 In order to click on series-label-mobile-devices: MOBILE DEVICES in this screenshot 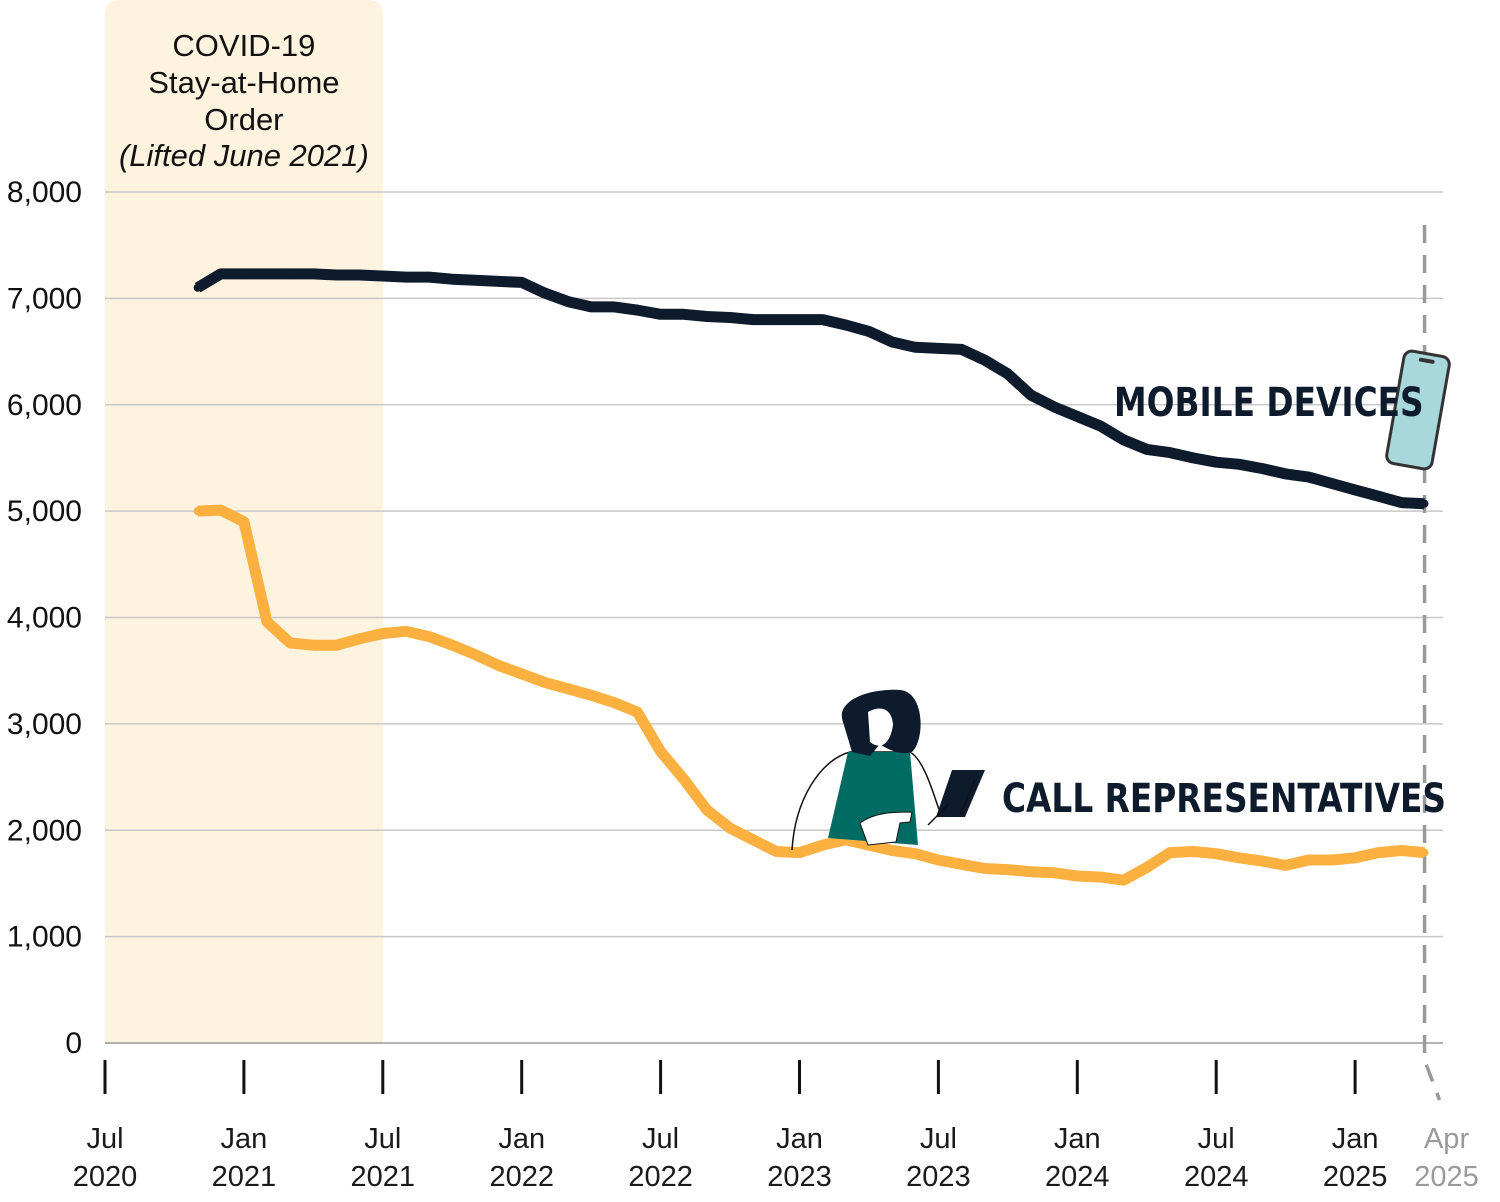, I will do `click(1269, 402)`.